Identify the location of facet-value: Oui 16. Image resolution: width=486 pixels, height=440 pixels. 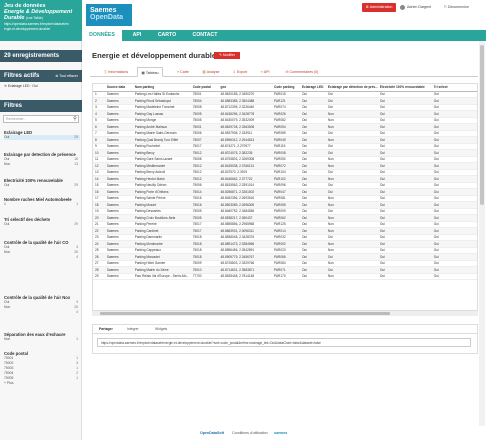
(42, 159).